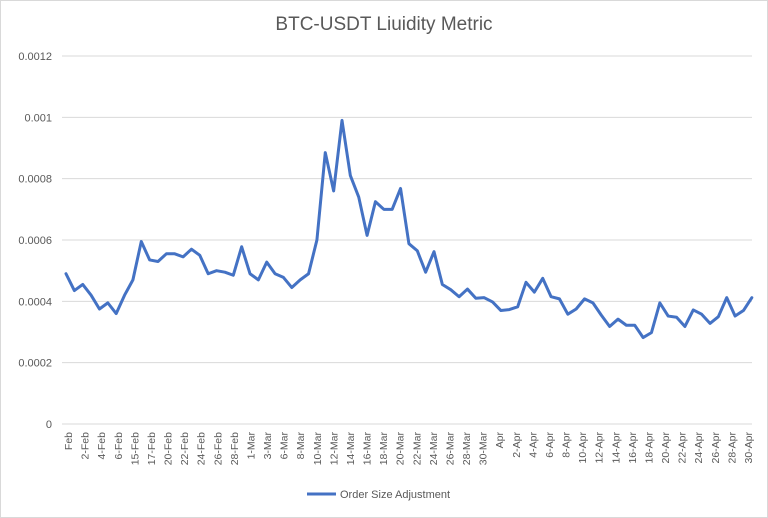 Image resolution: width=768 pixels, height=518 pixels. What do you see at coordinates (169, 448) in the screenshot?
I see `x-tick-label: 20-Feb` at bounding box center [169, 448].